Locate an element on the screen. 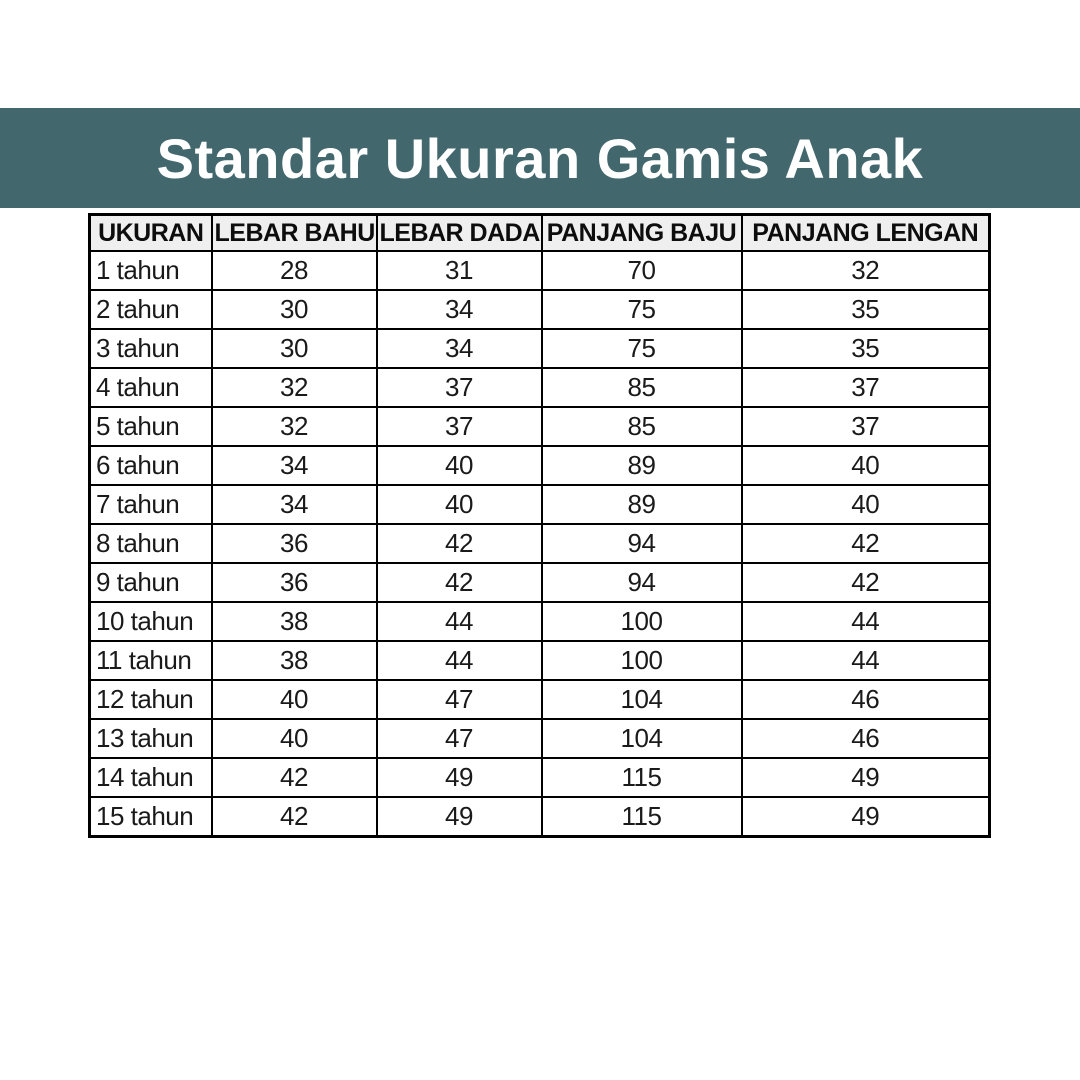 This screenshot has height=1080, width=1080. table-row: 9 tahun 36 42 94 42 is located at coordinates (539, 582).